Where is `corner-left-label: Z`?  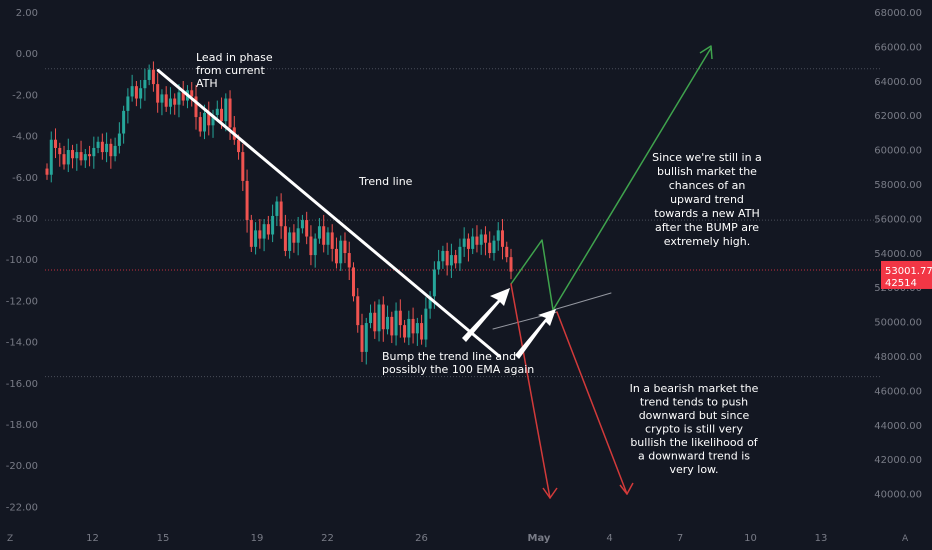
corner-left-label: Z is located at coordinates (10, 539).